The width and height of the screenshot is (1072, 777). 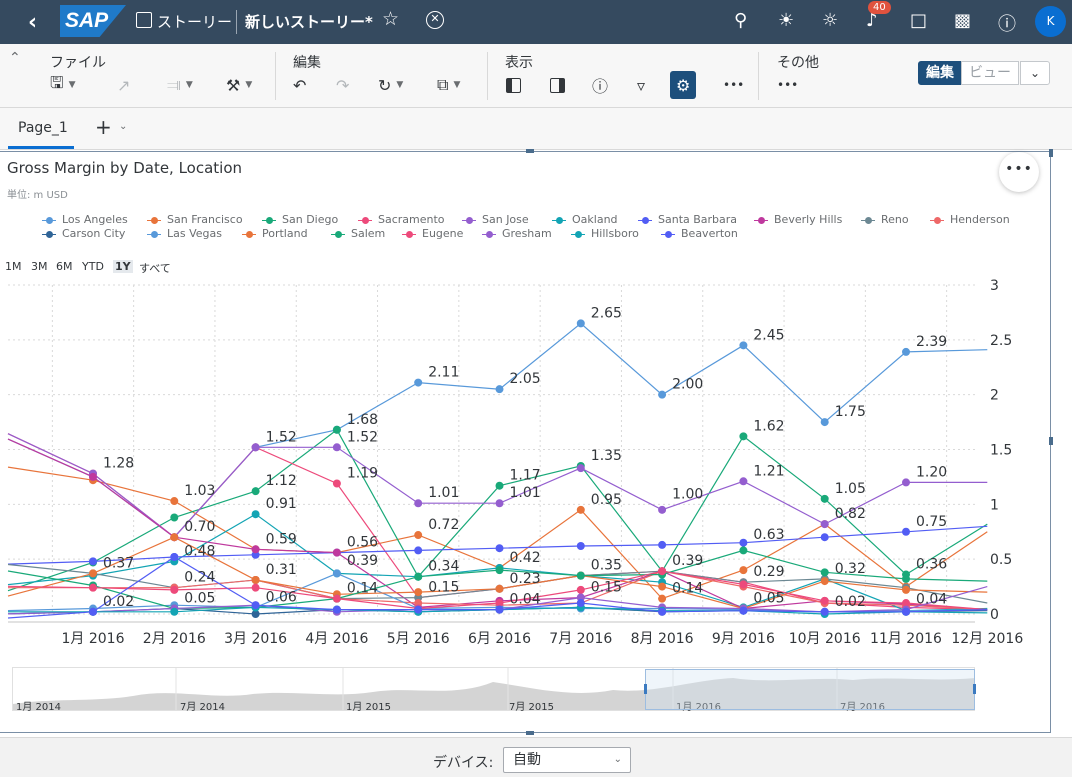 What do you see at coordinates (525, 476) in the screenshot?
I see `data-label: 1.17` at bounding box center [525, 476].